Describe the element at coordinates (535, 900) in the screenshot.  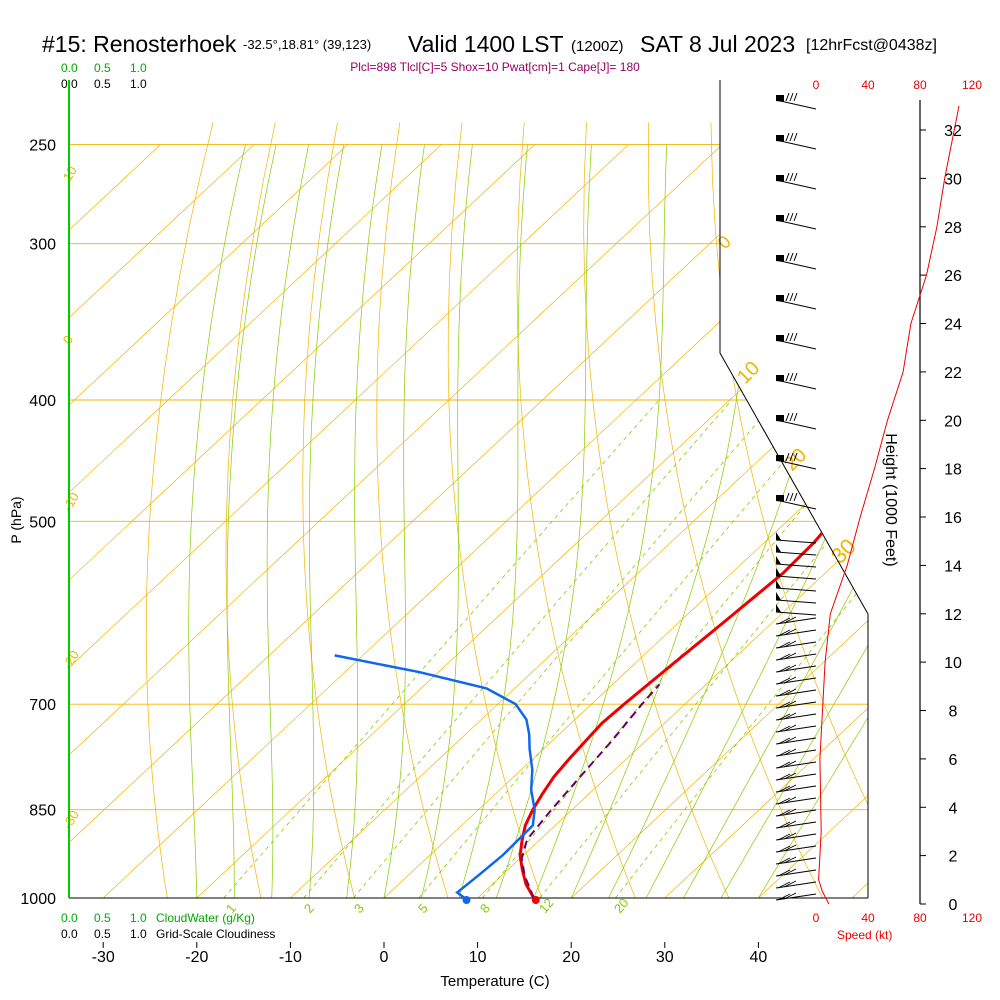
I see `surface-temperature-marker` at that location.